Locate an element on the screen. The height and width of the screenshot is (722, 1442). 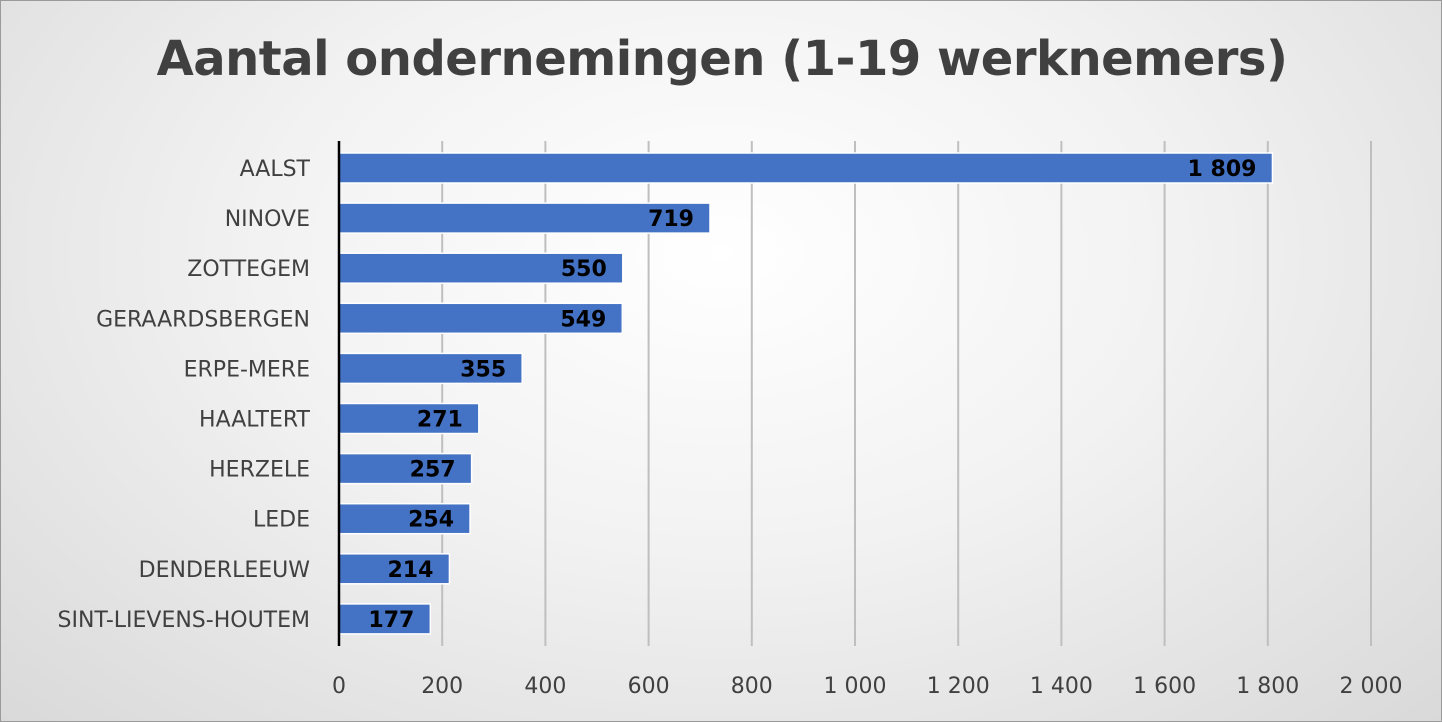
data-label: 254 is located at coordinates (431, 520).